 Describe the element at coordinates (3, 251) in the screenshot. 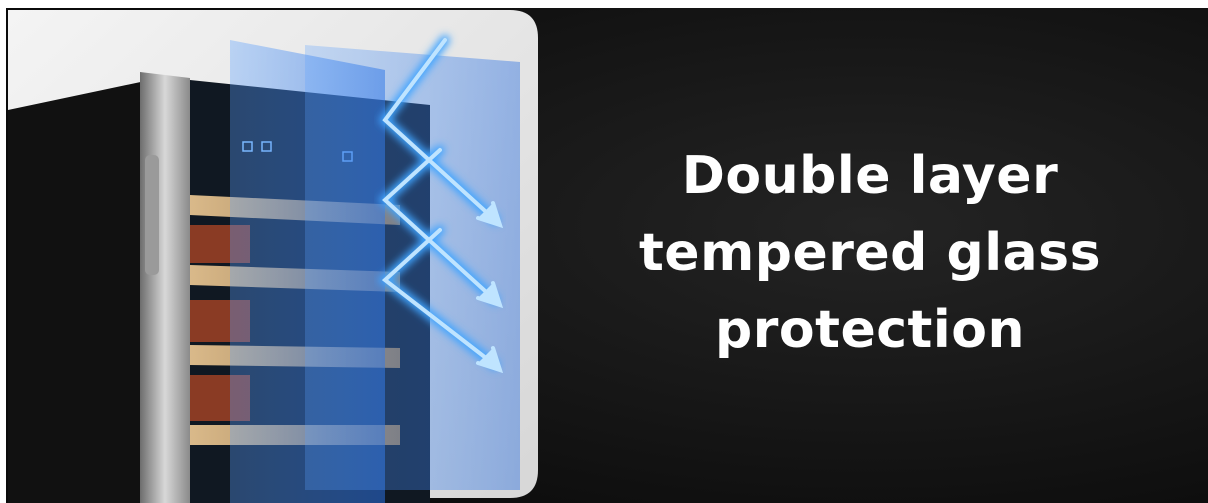

I see `left-margin` at that location.